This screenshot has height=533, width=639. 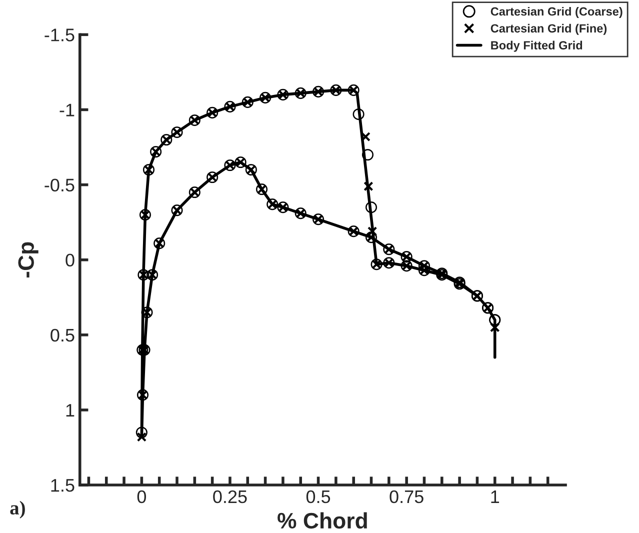 I want to click on y-tick-label: -1, so click(x=67, y=110).